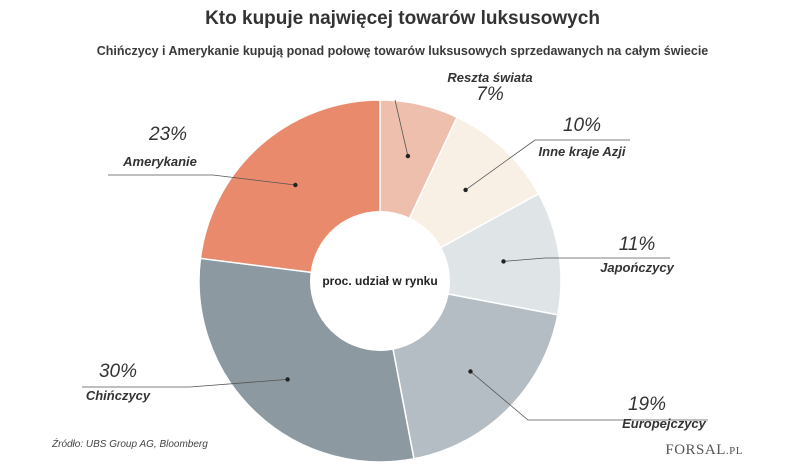 The image size is (805, 475). I want to click on category-label-5: Amerykanie, so click(159, 161).